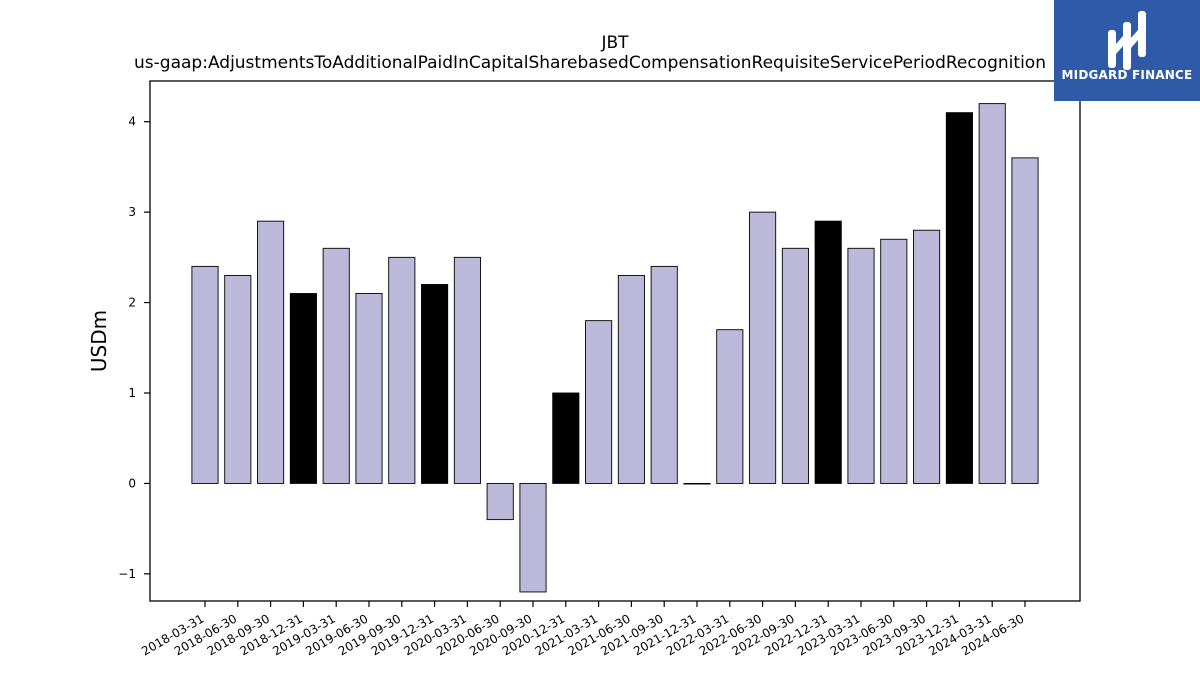 The image size is (1200, 675). I want to click on midgard-finance-logo: MIDGARD FINANCE, so click(1127, 50).